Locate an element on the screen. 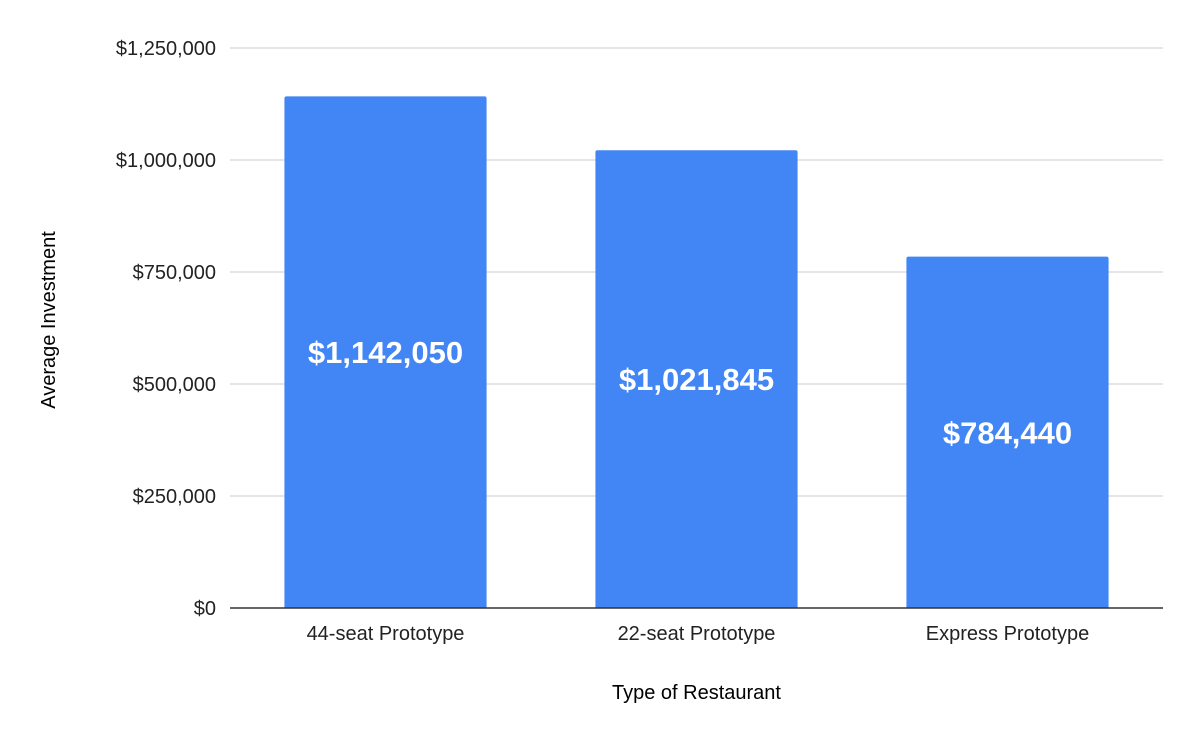 Image resolution: width=1200 pixels, height=742 pixels. x-tick-label: 22-seat Prototype is located at coordinates (697, 634).